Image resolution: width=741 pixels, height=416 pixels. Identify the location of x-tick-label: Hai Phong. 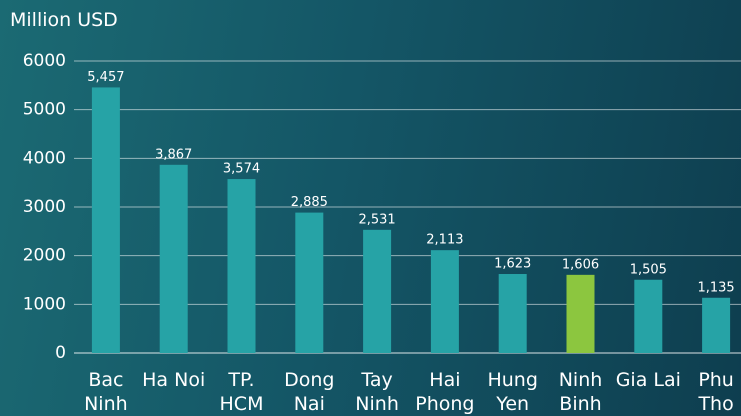
(445, 392).